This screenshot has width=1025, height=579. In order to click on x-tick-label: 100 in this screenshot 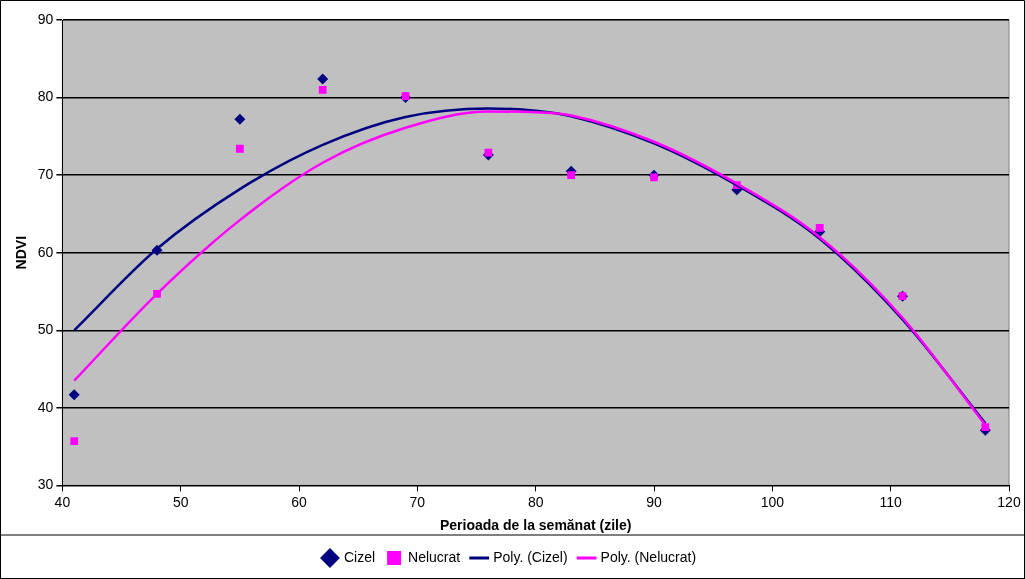, I will do `click(772, 501)`.